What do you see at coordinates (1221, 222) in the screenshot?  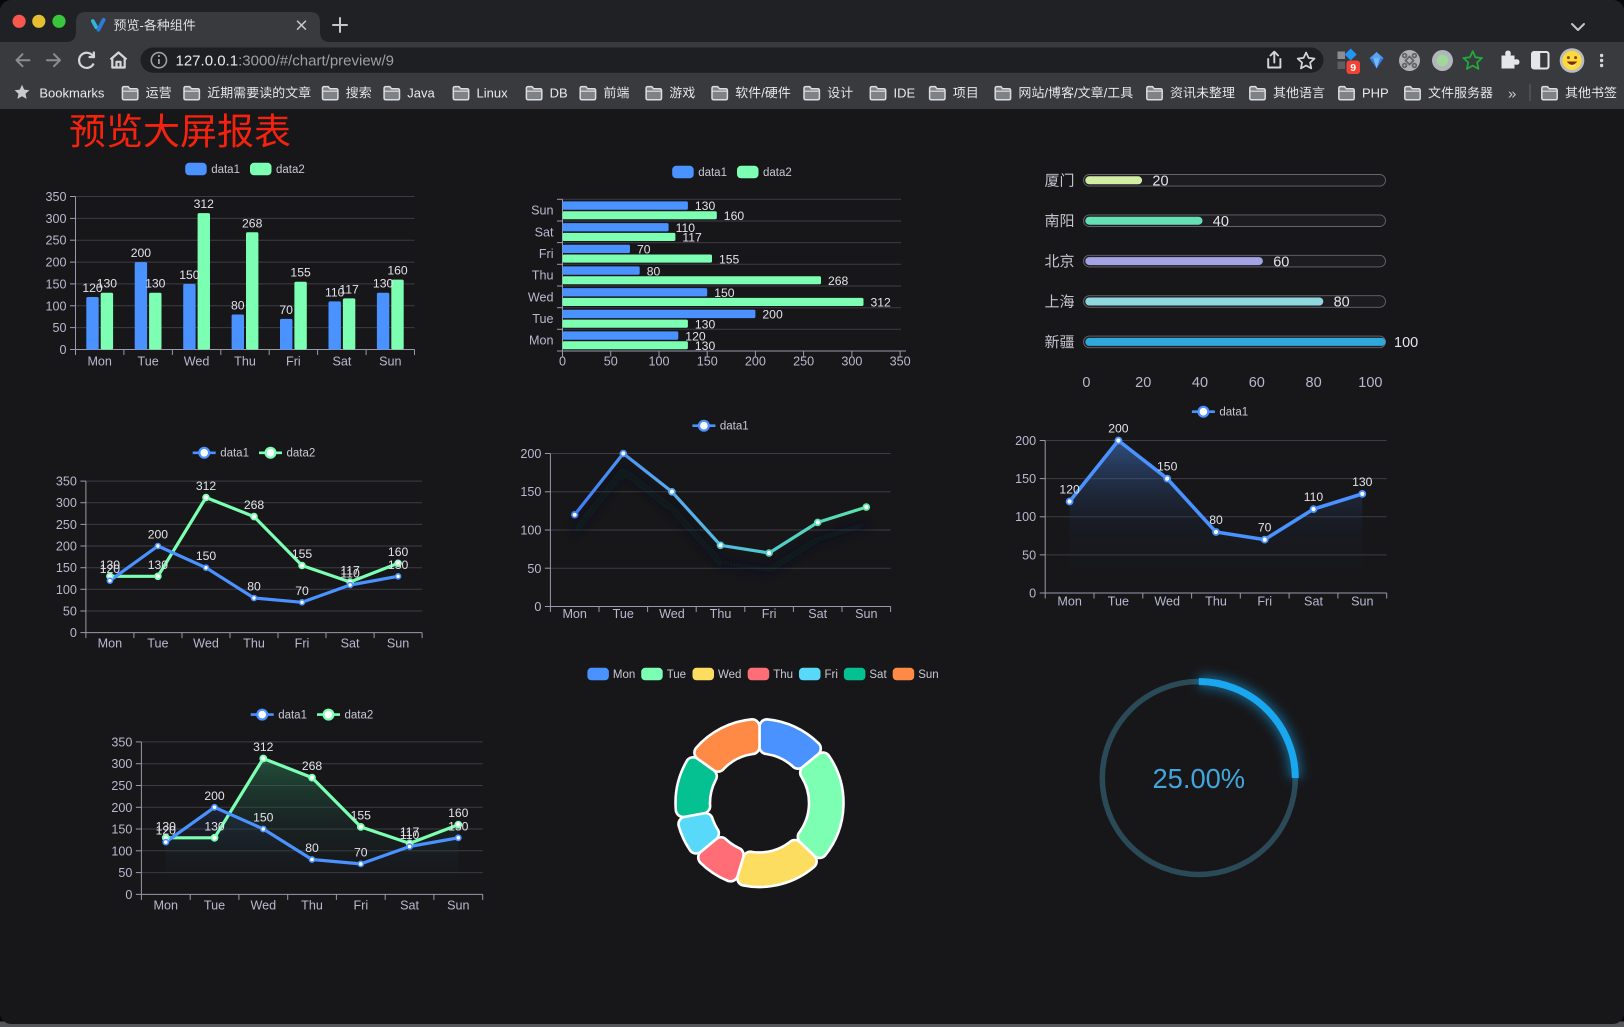 I see `svg-text: 40` at bounding box center [1221, 222].